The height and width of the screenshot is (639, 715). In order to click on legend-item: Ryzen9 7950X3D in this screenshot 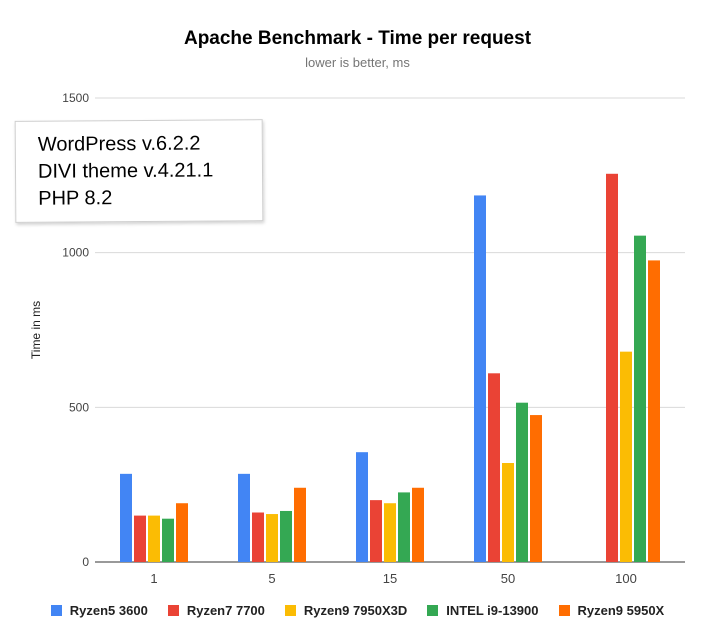, I will do `click(346, 610)`.